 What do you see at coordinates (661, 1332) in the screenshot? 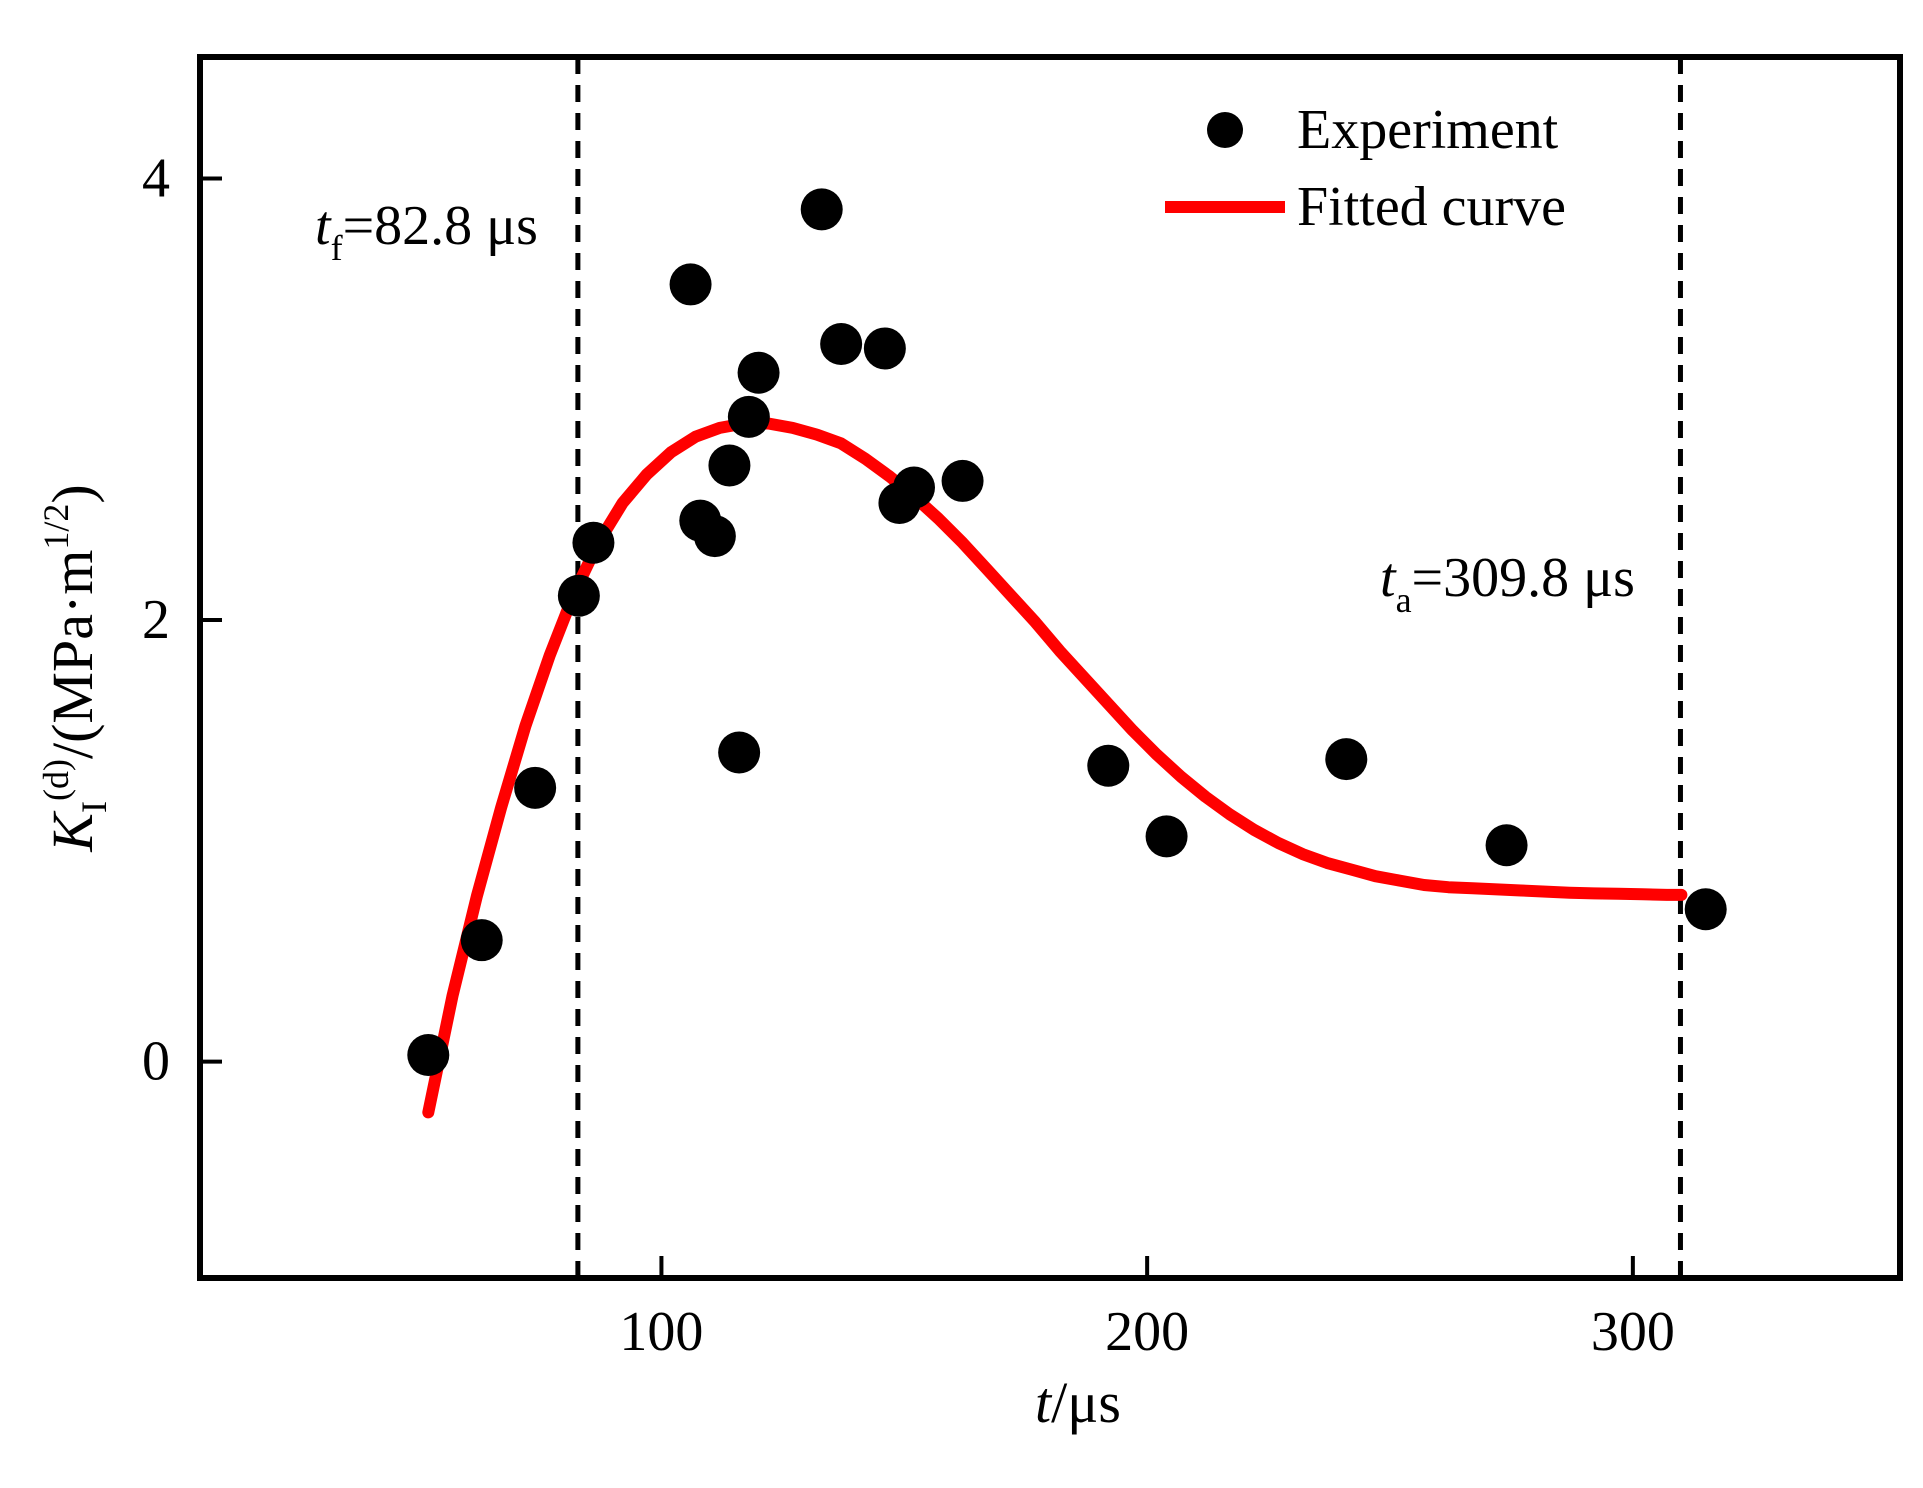
I see `x-tick-label-100: 100` at bounding box center [661, 1332].